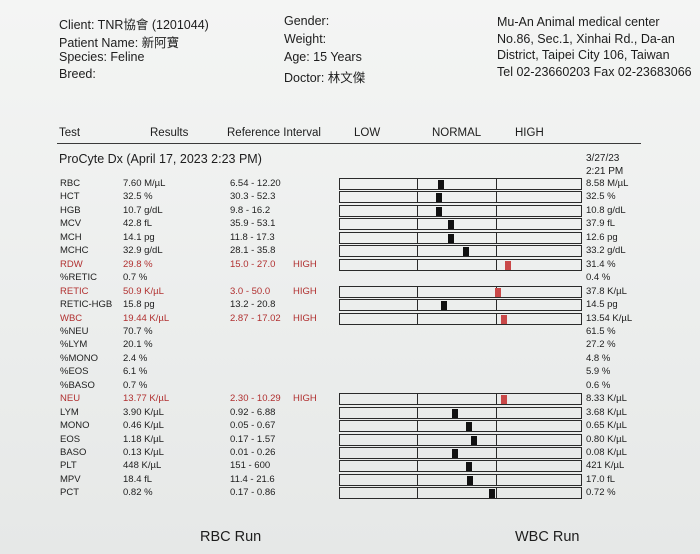 The width and height of the screenshot is (700, 554). Describe the element at coordinates (250, 291) in the screenshot. I see `reference-interval: 3.0 - 50.0` at that location.